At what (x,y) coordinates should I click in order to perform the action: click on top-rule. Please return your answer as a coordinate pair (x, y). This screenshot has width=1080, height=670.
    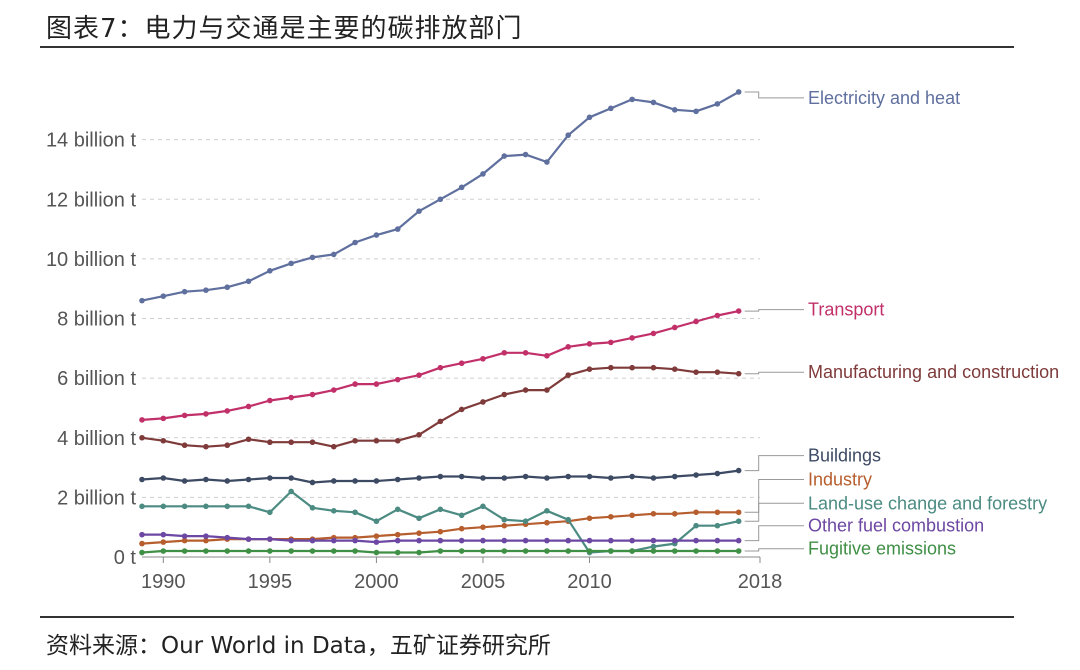
    Looking at the image, I should click on (527, 47).